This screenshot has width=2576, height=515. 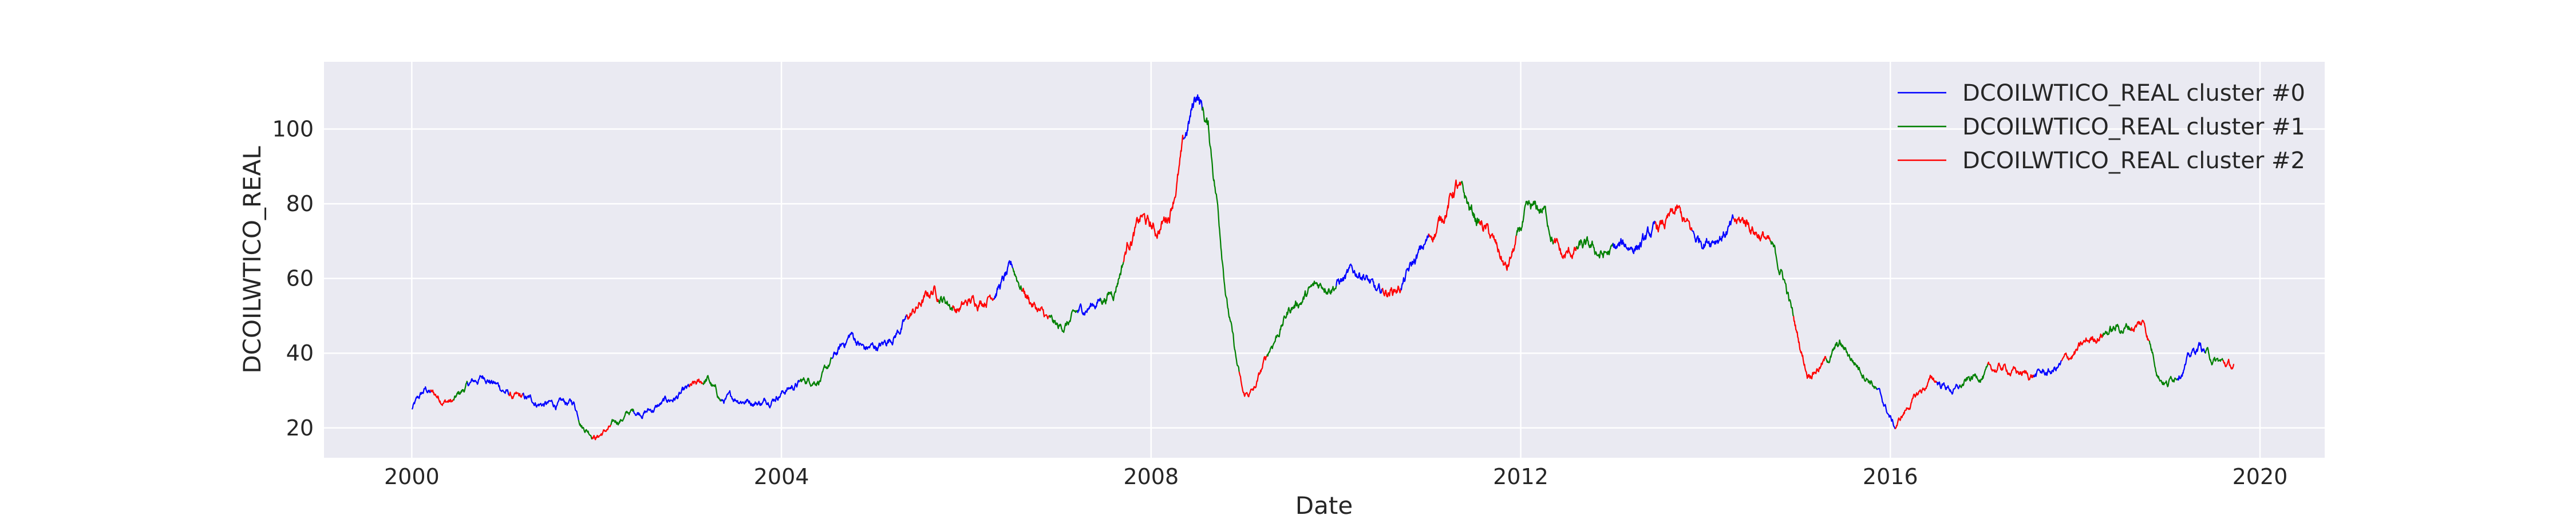 What do you see at coordinates (252, 260) in the screenshot?
I see `y-axis-label: DCOILWTICO_REAL` at bounding box center [252, 260].